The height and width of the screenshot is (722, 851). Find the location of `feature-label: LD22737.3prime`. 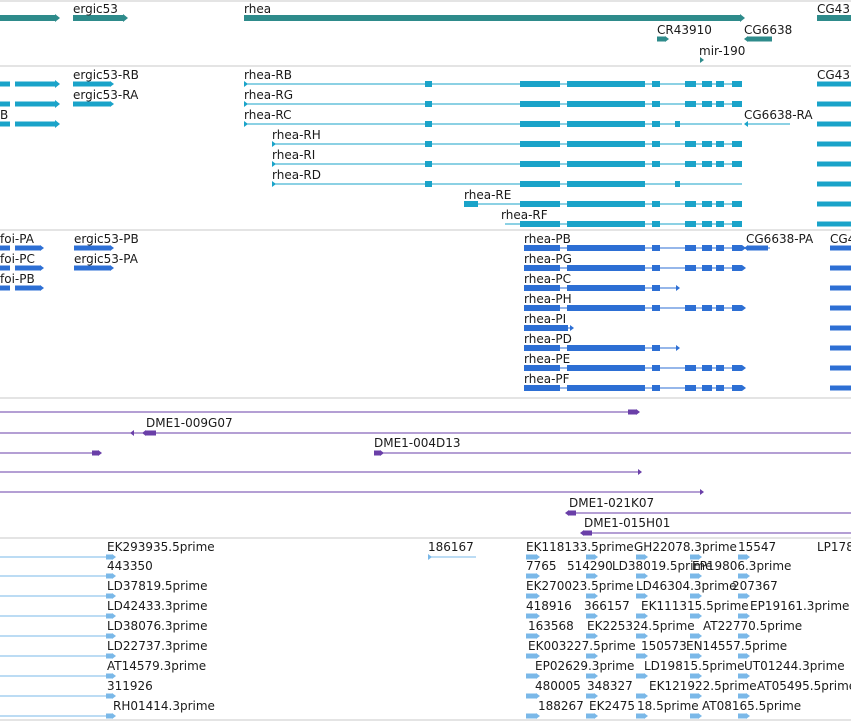

feature-label: LD22737.3prime is located at coordinates (157, 646).